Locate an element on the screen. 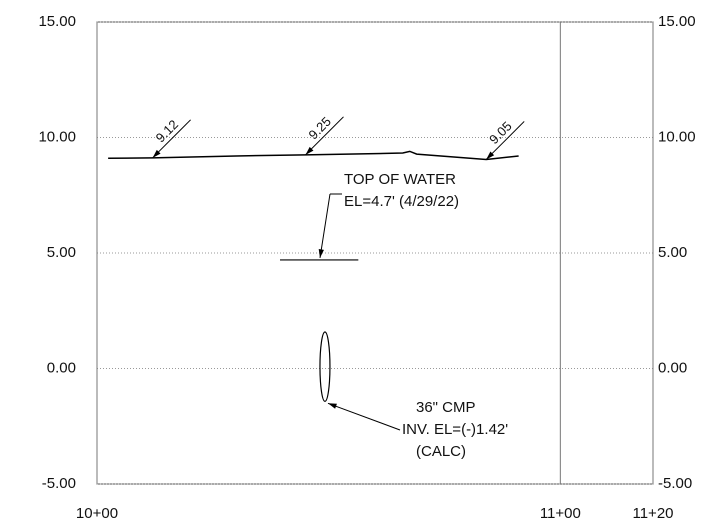  y2-tick-label: 5.00 is located at coordinates (672, 252).